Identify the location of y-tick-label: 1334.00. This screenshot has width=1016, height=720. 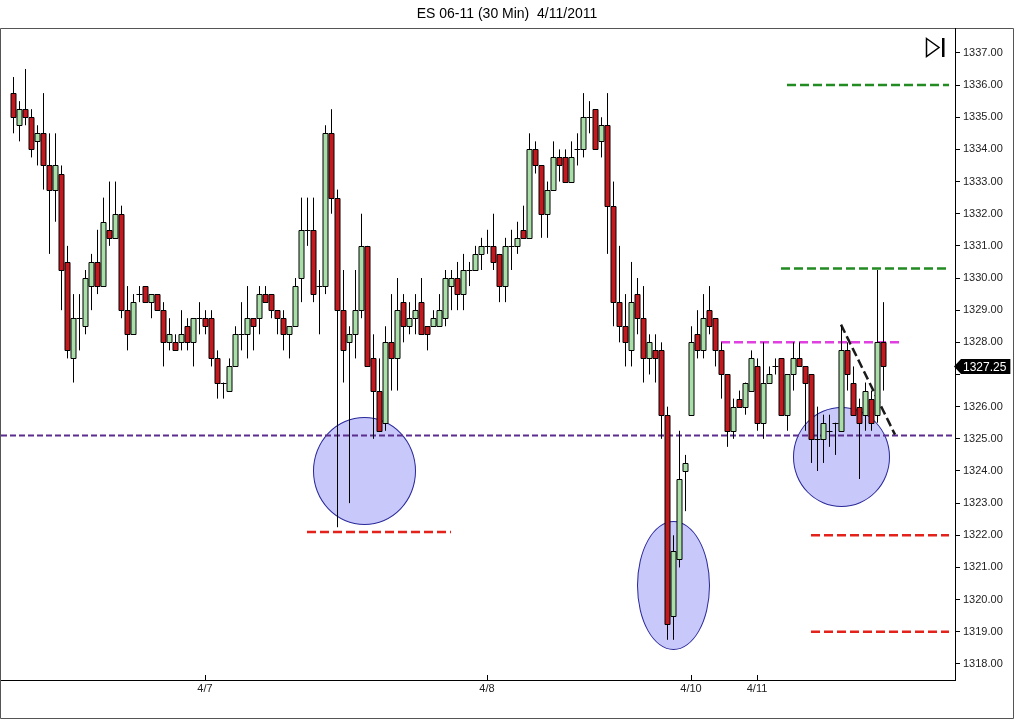
(983, 148).